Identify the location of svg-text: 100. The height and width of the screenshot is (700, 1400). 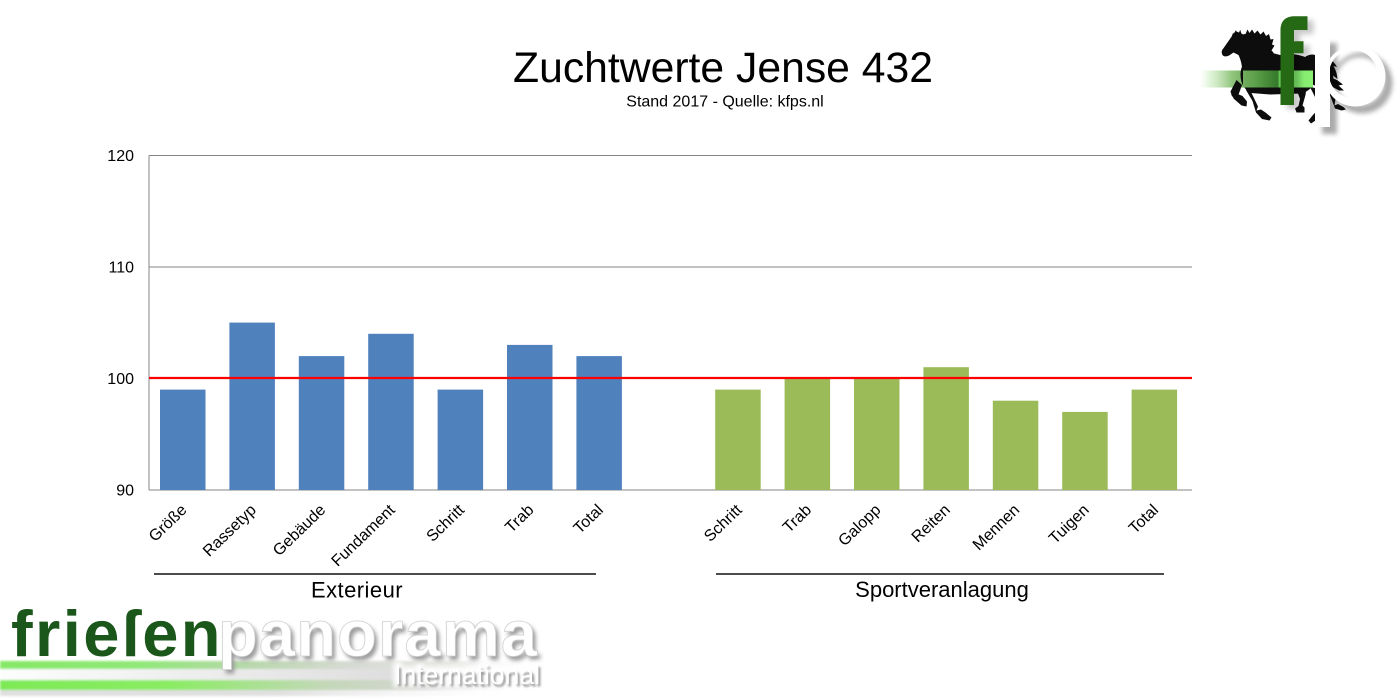
(120, 379).